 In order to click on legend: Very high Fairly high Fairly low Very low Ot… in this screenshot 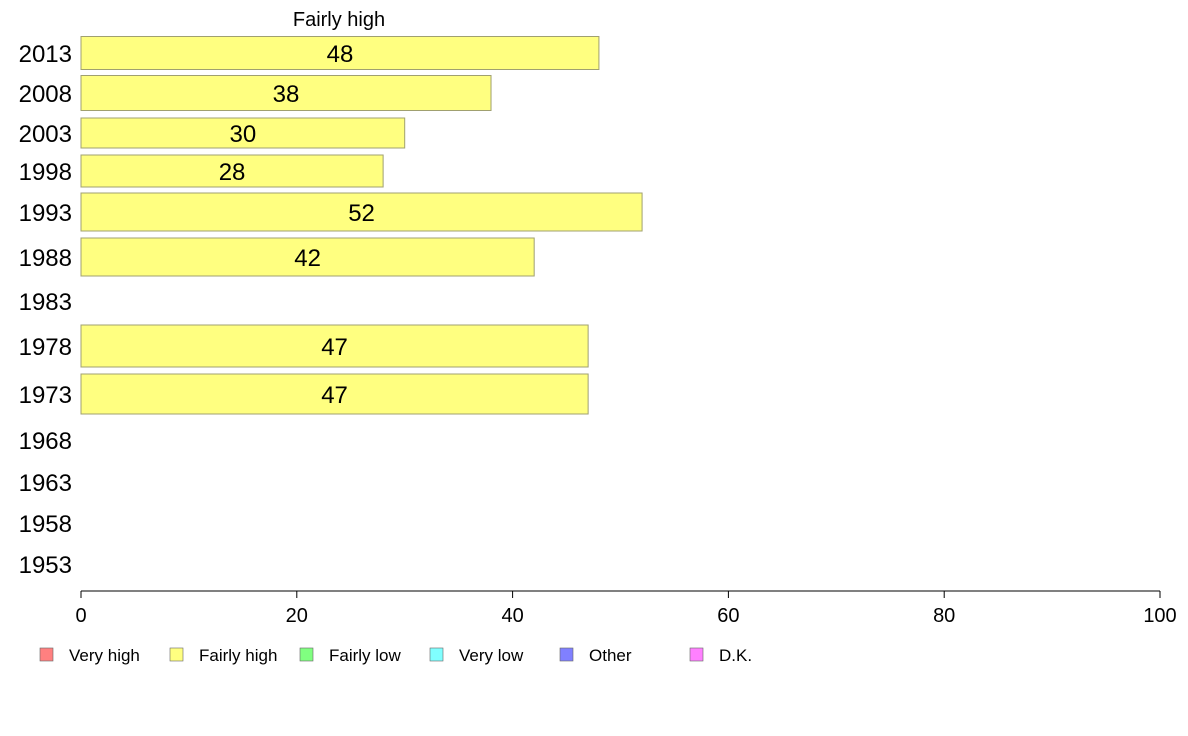, I will do `click(395, 655)`.